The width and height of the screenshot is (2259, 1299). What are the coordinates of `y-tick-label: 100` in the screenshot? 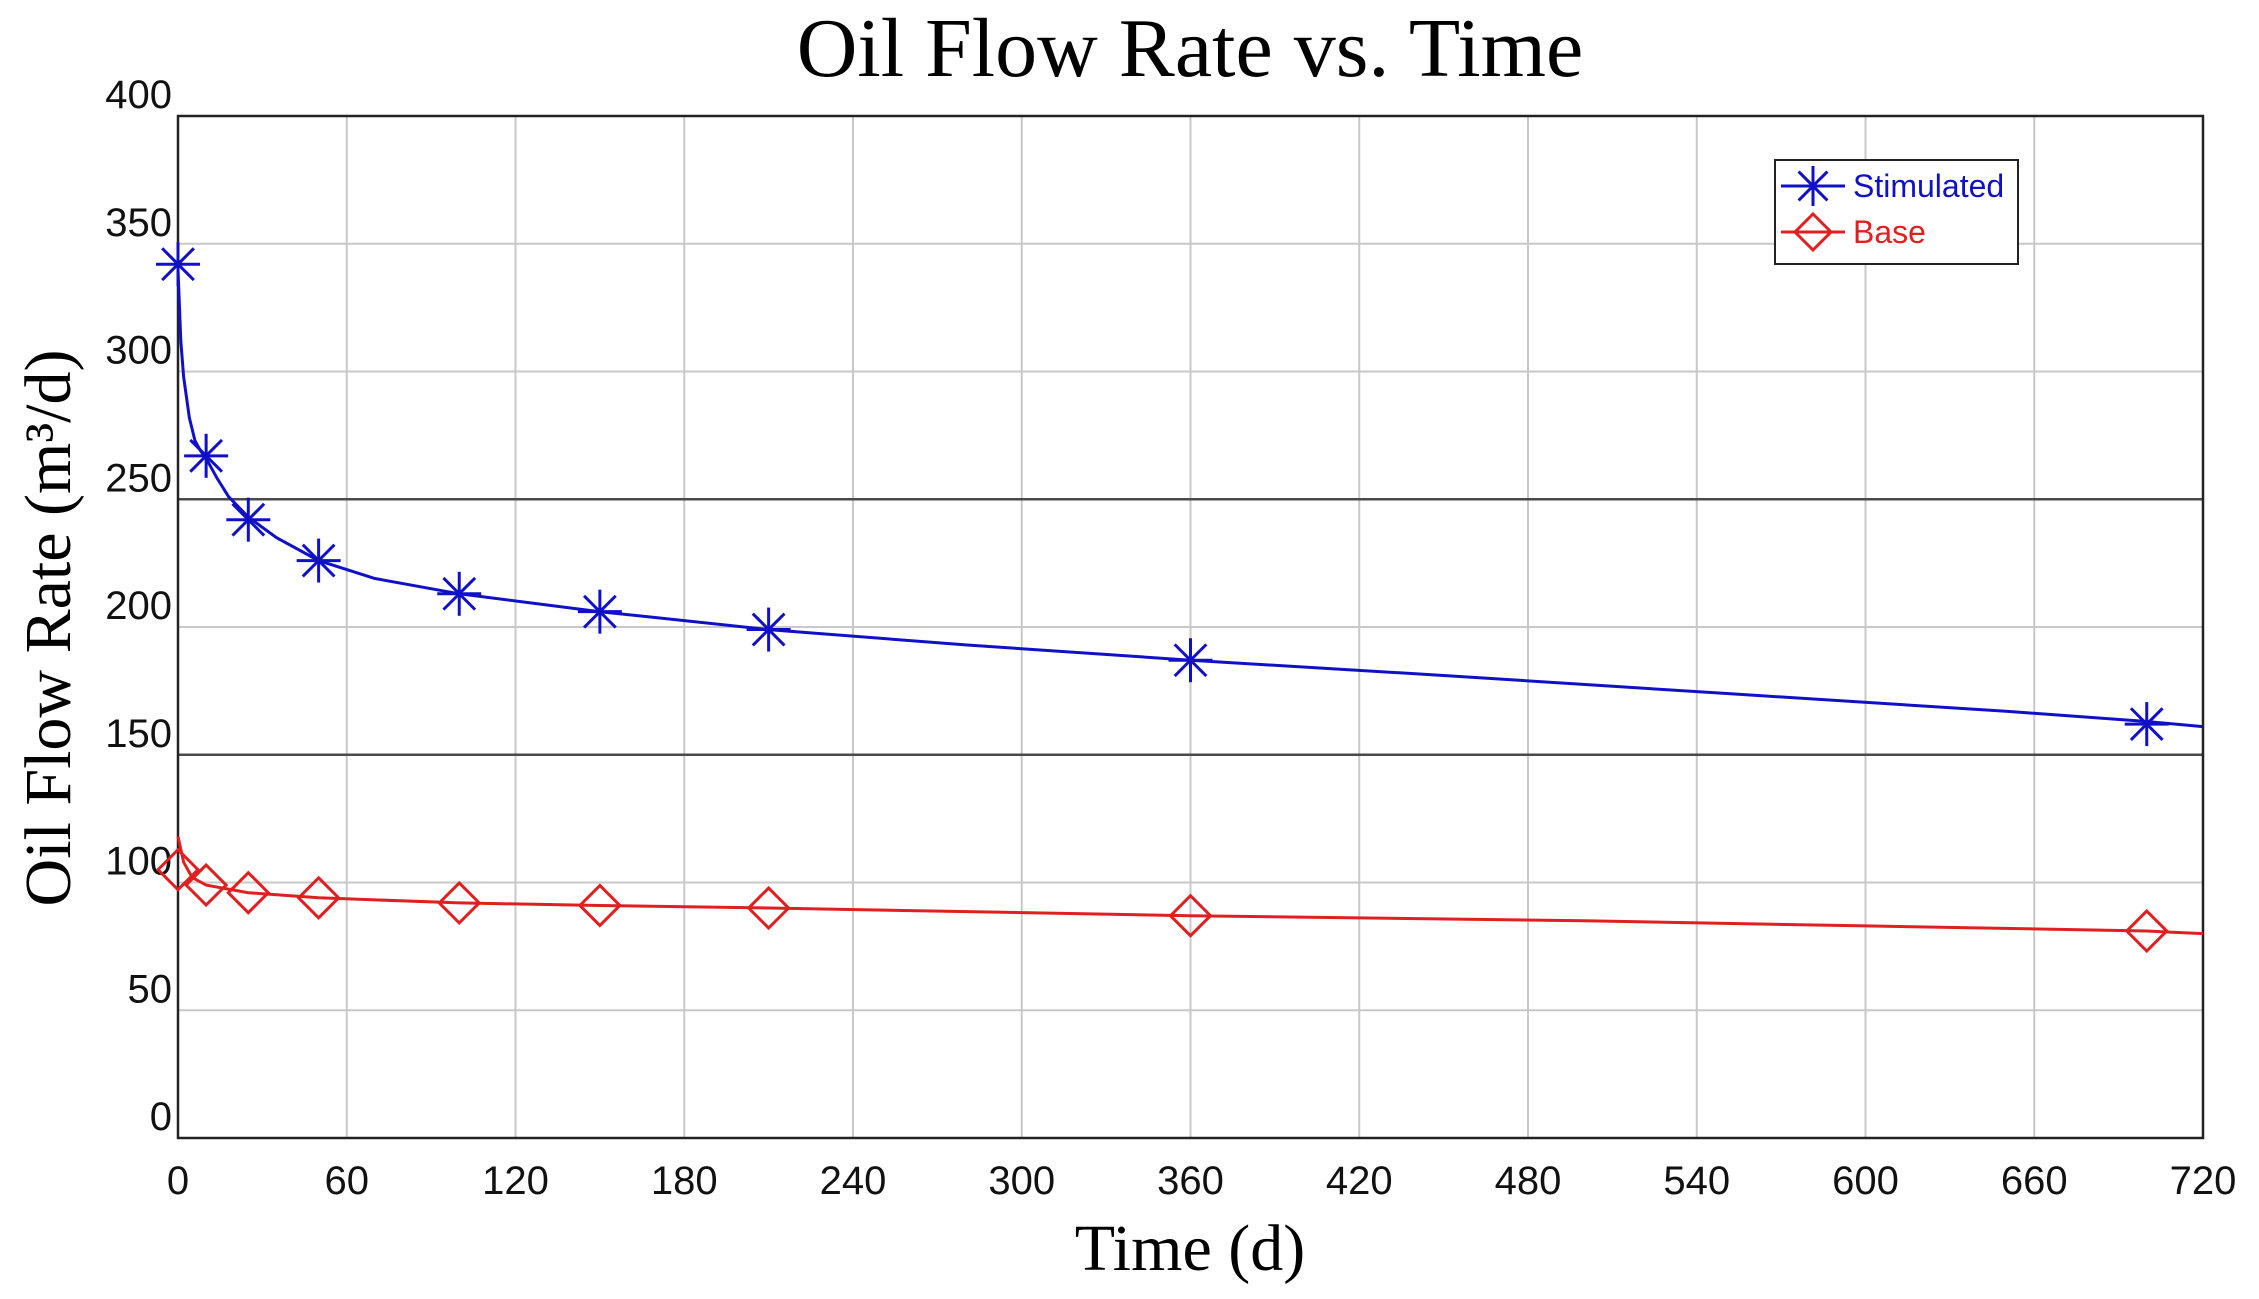 It's located at (138, 862).